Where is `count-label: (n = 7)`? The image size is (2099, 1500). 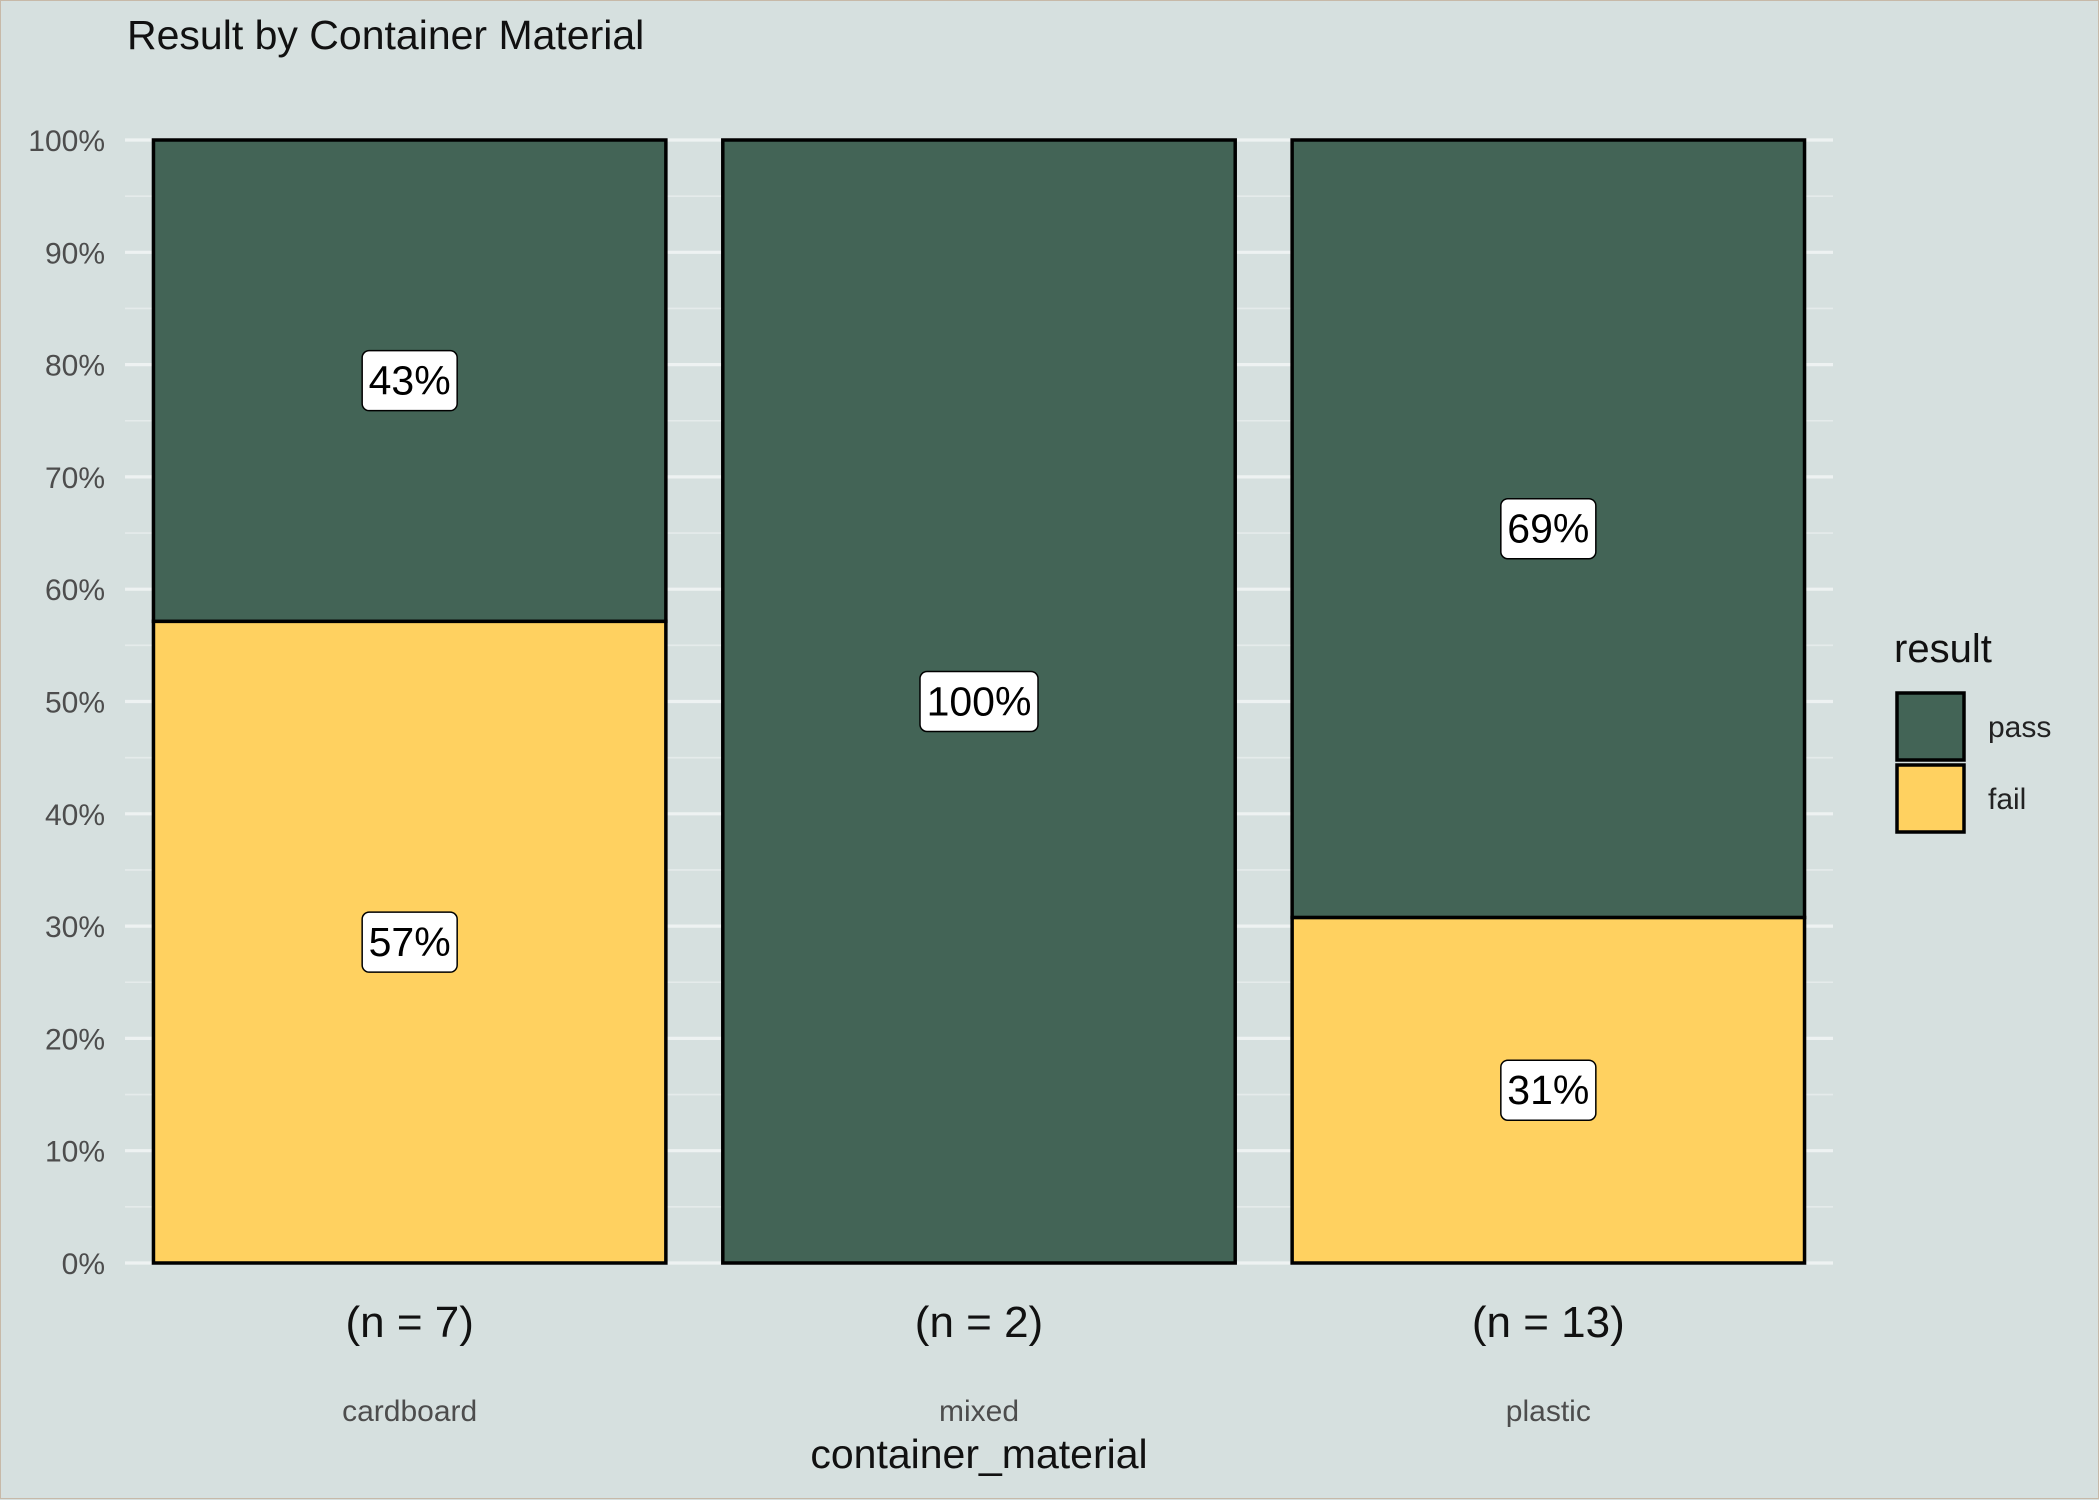
count-label: (n = 7) is located at coordinates (409, 1322).